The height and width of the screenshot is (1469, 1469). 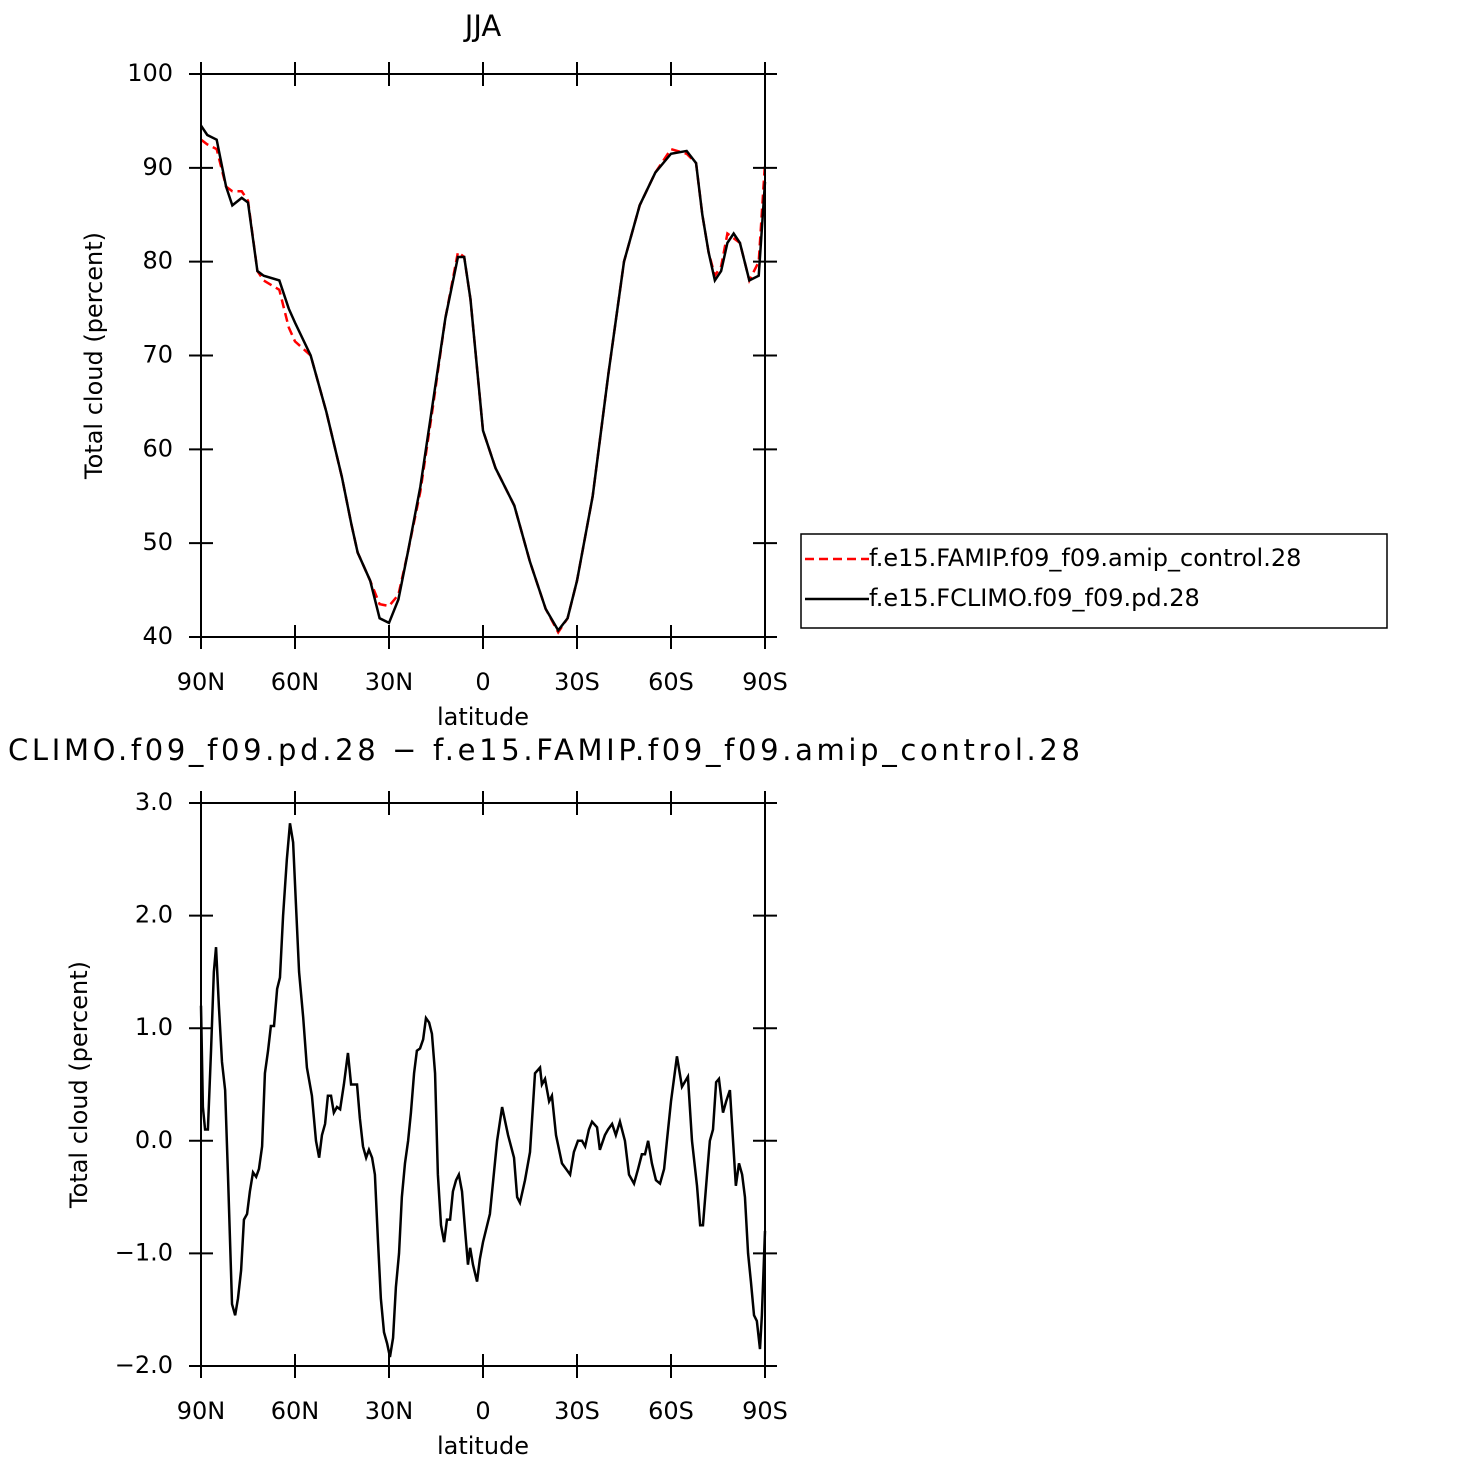 I want to click on y-tick-label: 3.0, so click(x=154, y=802).